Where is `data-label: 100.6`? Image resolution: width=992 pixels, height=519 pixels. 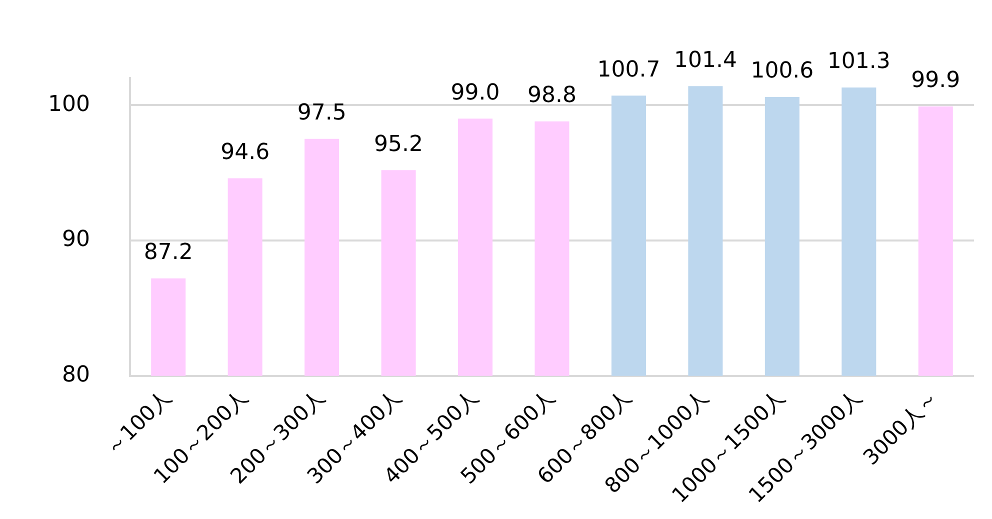
data-label: 100.6 is located at coordinates (782, 71).